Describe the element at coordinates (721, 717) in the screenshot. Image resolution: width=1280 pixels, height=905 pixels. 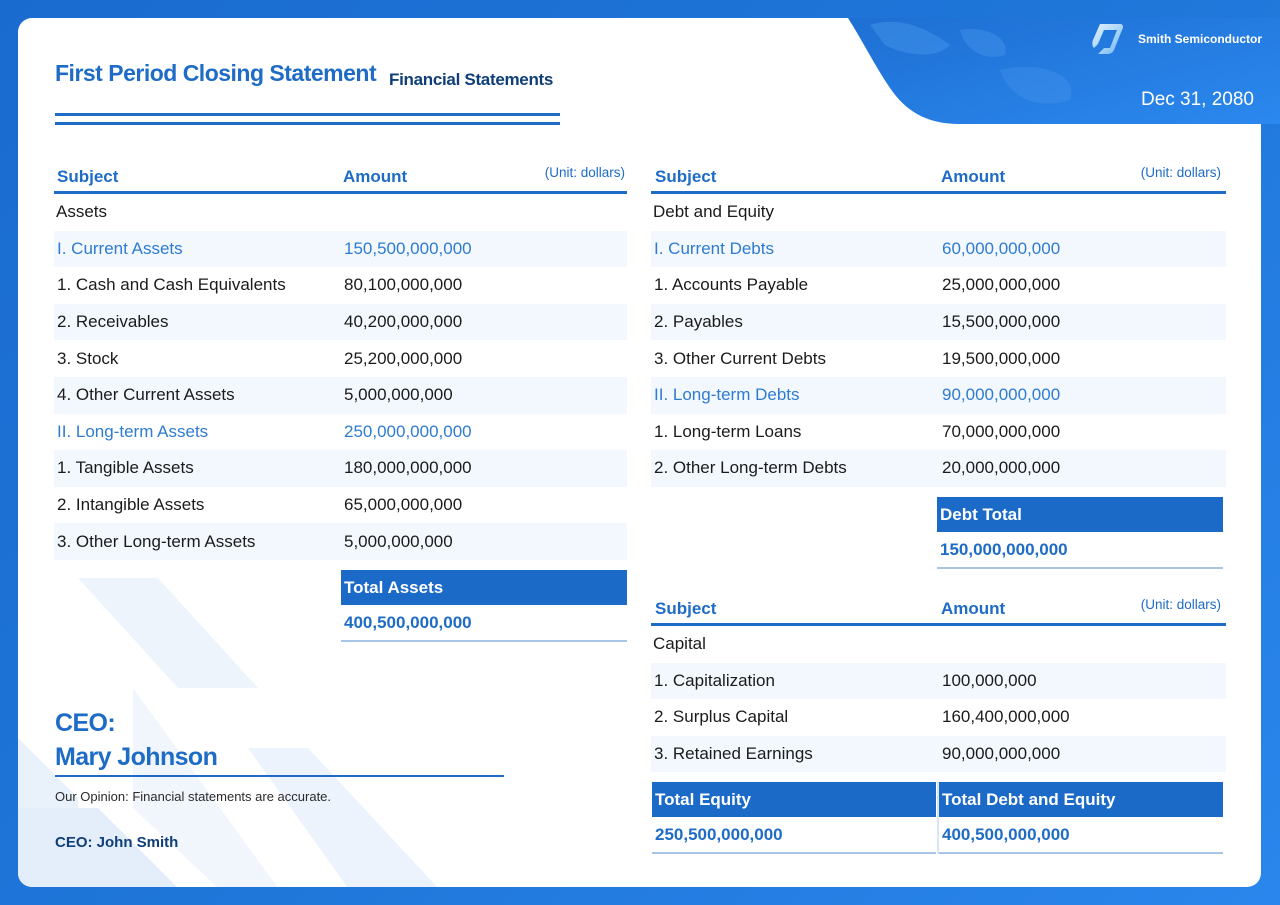
I see `row-subject: 2. Surplus Capital` at that location.